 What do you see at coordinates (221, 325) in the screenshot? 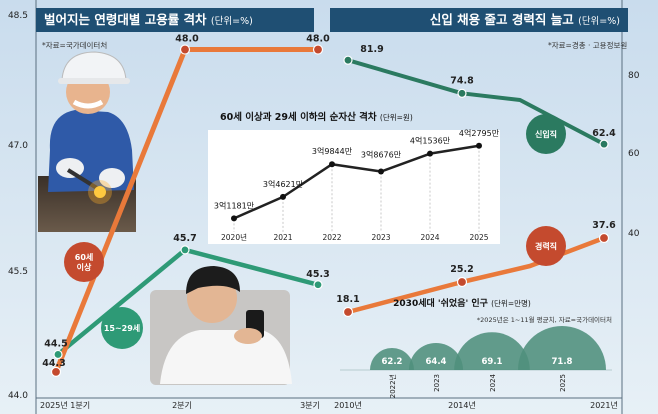
I see `young-man-illustration` at bounding box center [221, 325].